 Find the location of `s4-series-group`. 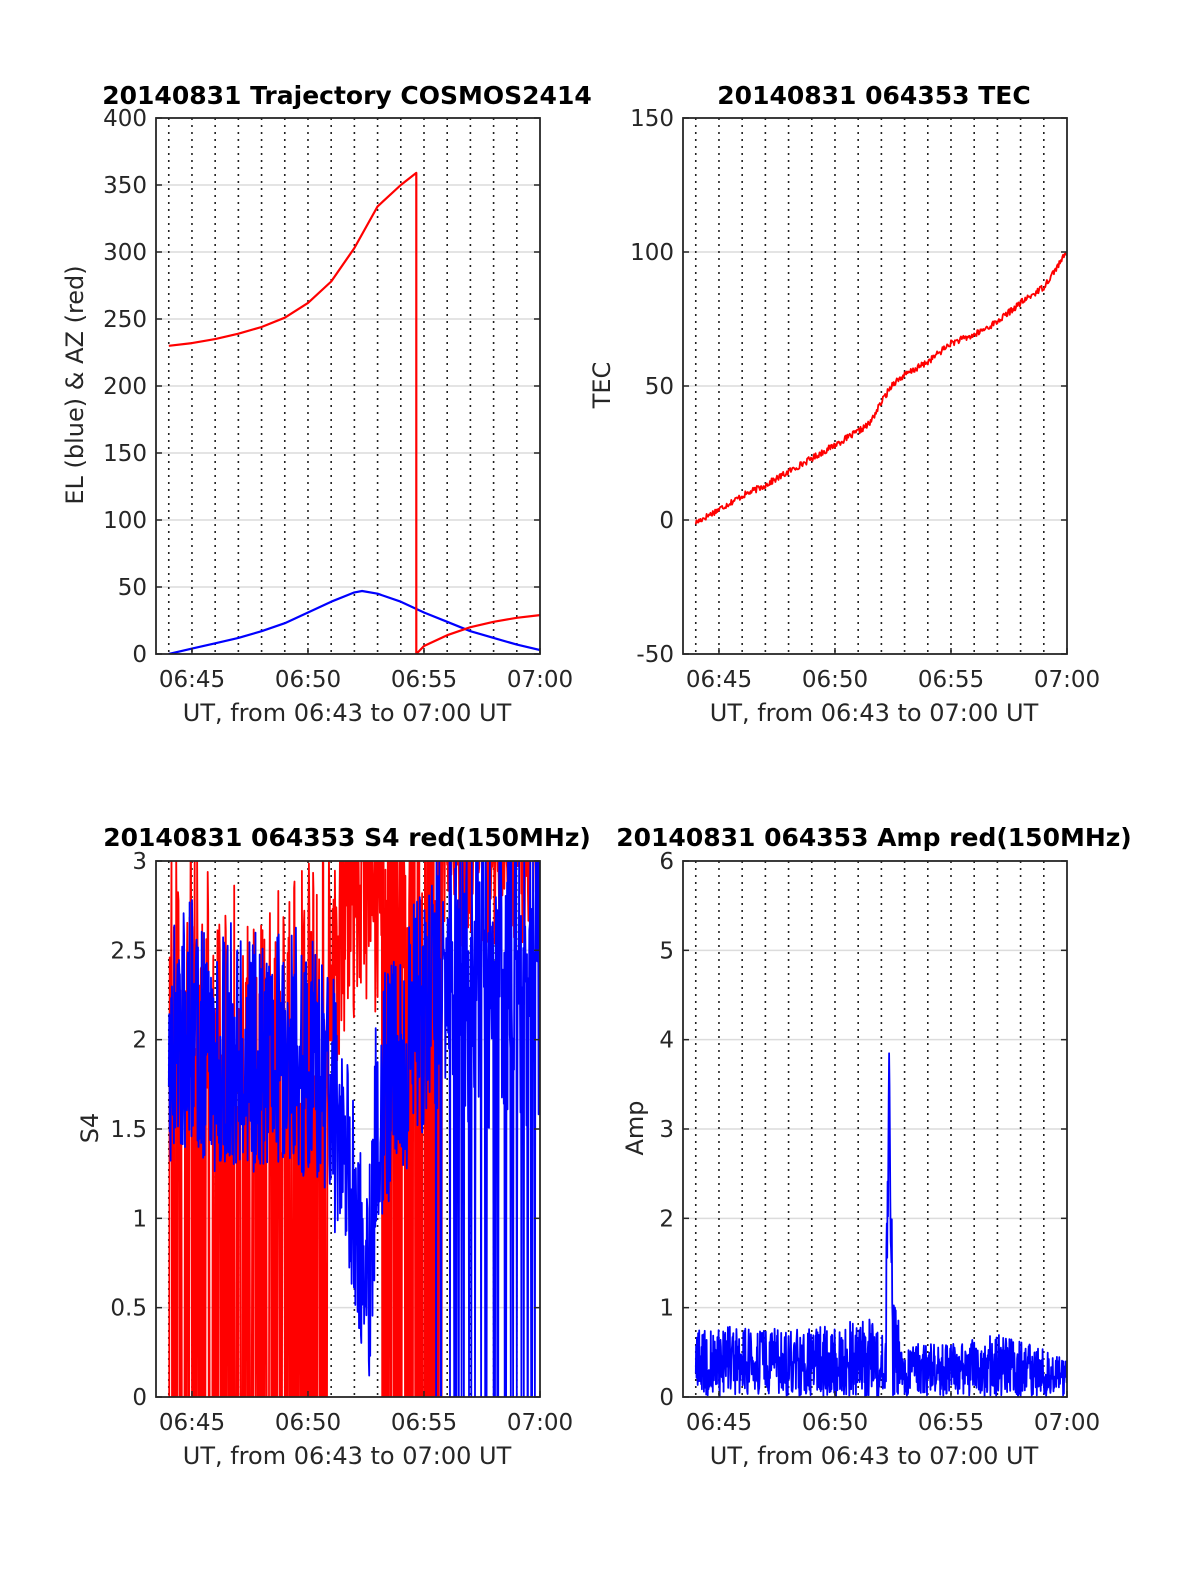

s4-series-group is located at coordinates (353, 1129).